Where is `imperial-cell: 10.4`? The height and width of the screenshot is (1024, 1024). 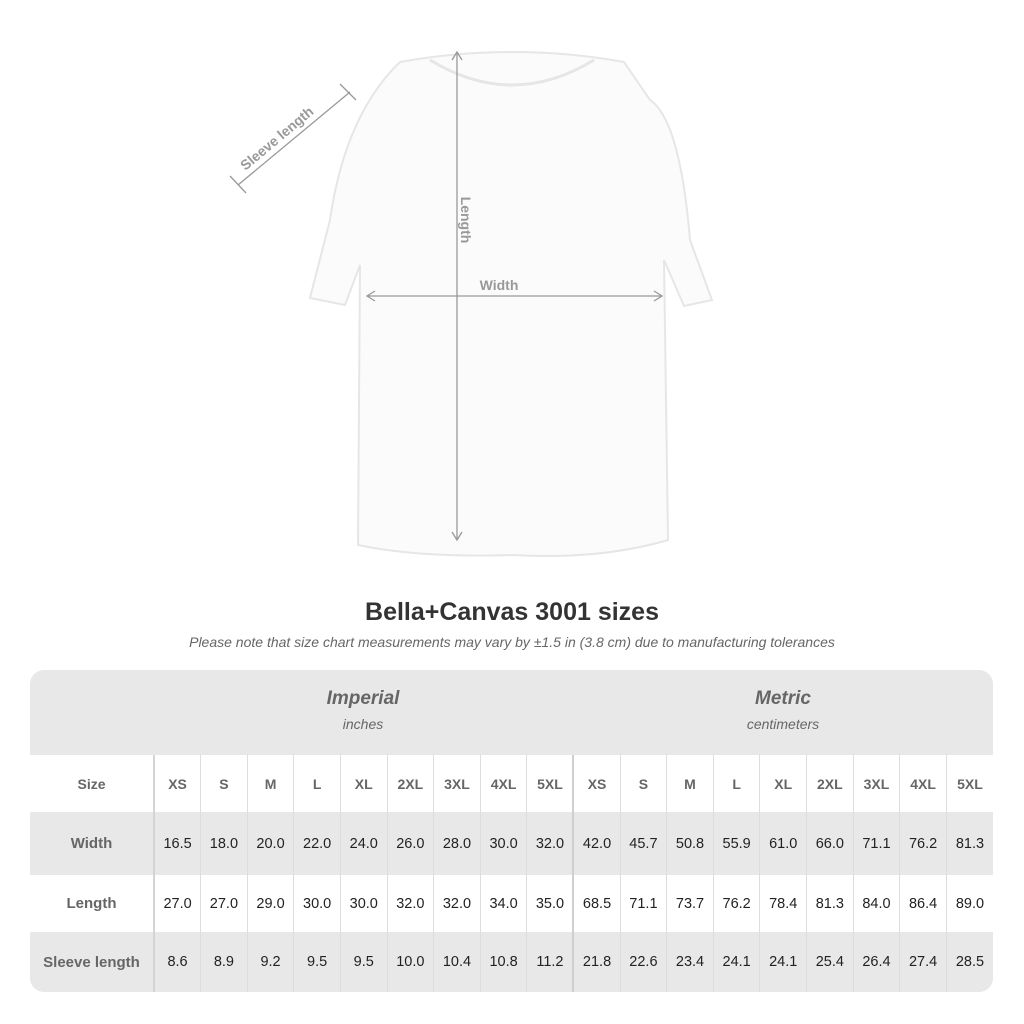
imperial-cell: 10.4 is located at coordinates (457, 962).